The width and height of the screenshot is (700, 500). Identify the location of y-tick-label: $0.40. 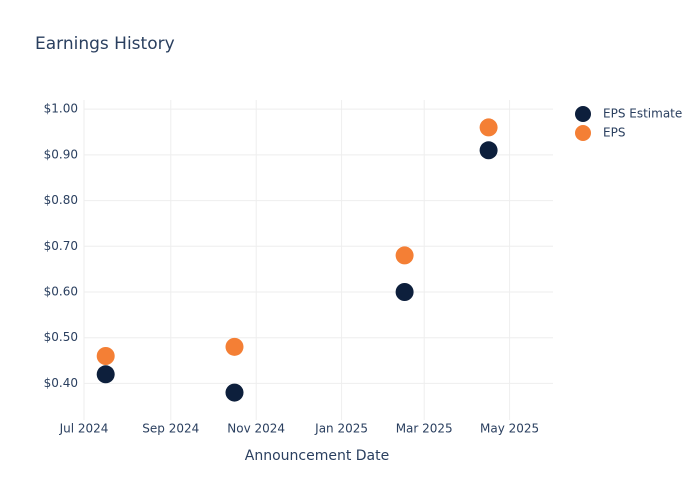
(61, 383).